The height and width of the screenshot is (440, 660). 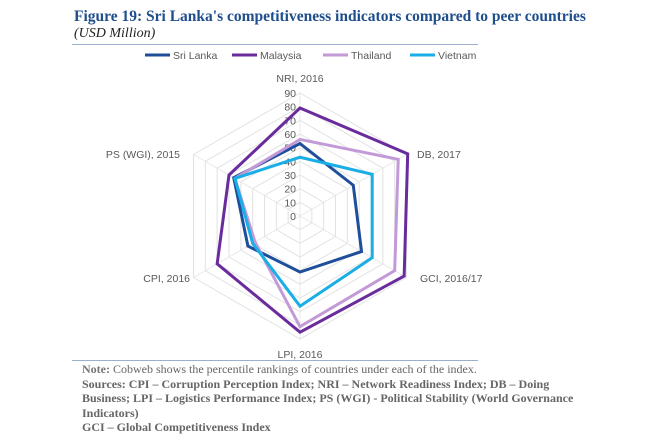 What do you see at coordinates (457, 56) in the screenshot?
I see `legend-label: Vietnam` at bounding box center [457, 56].